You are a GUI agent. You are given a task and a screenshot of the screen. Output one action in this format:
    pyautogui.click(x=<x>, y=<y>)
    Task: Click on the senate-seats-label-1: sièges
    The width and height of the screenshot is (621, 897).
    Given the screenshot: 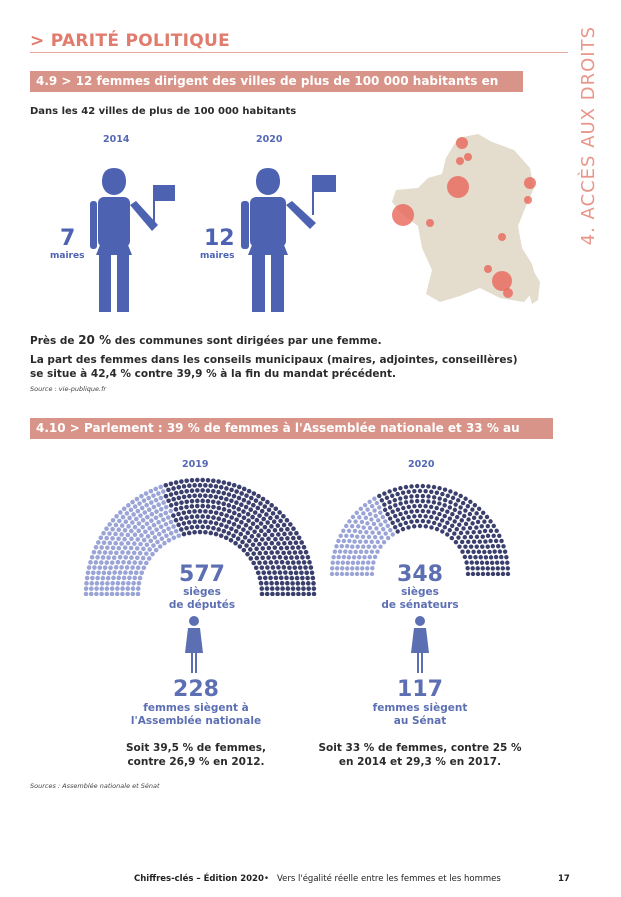 What is the action you would take?
    pyautogui.click(x=420, y=592)
    